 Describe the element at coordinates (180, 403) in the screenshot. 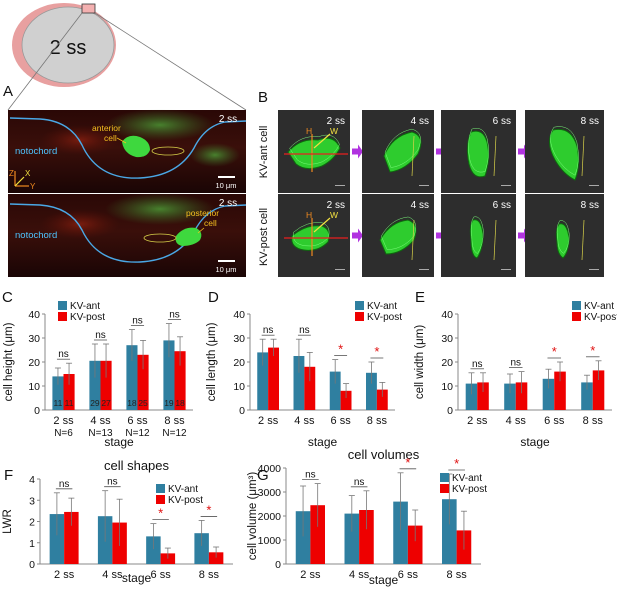

I see `n-label: 18` at that location.